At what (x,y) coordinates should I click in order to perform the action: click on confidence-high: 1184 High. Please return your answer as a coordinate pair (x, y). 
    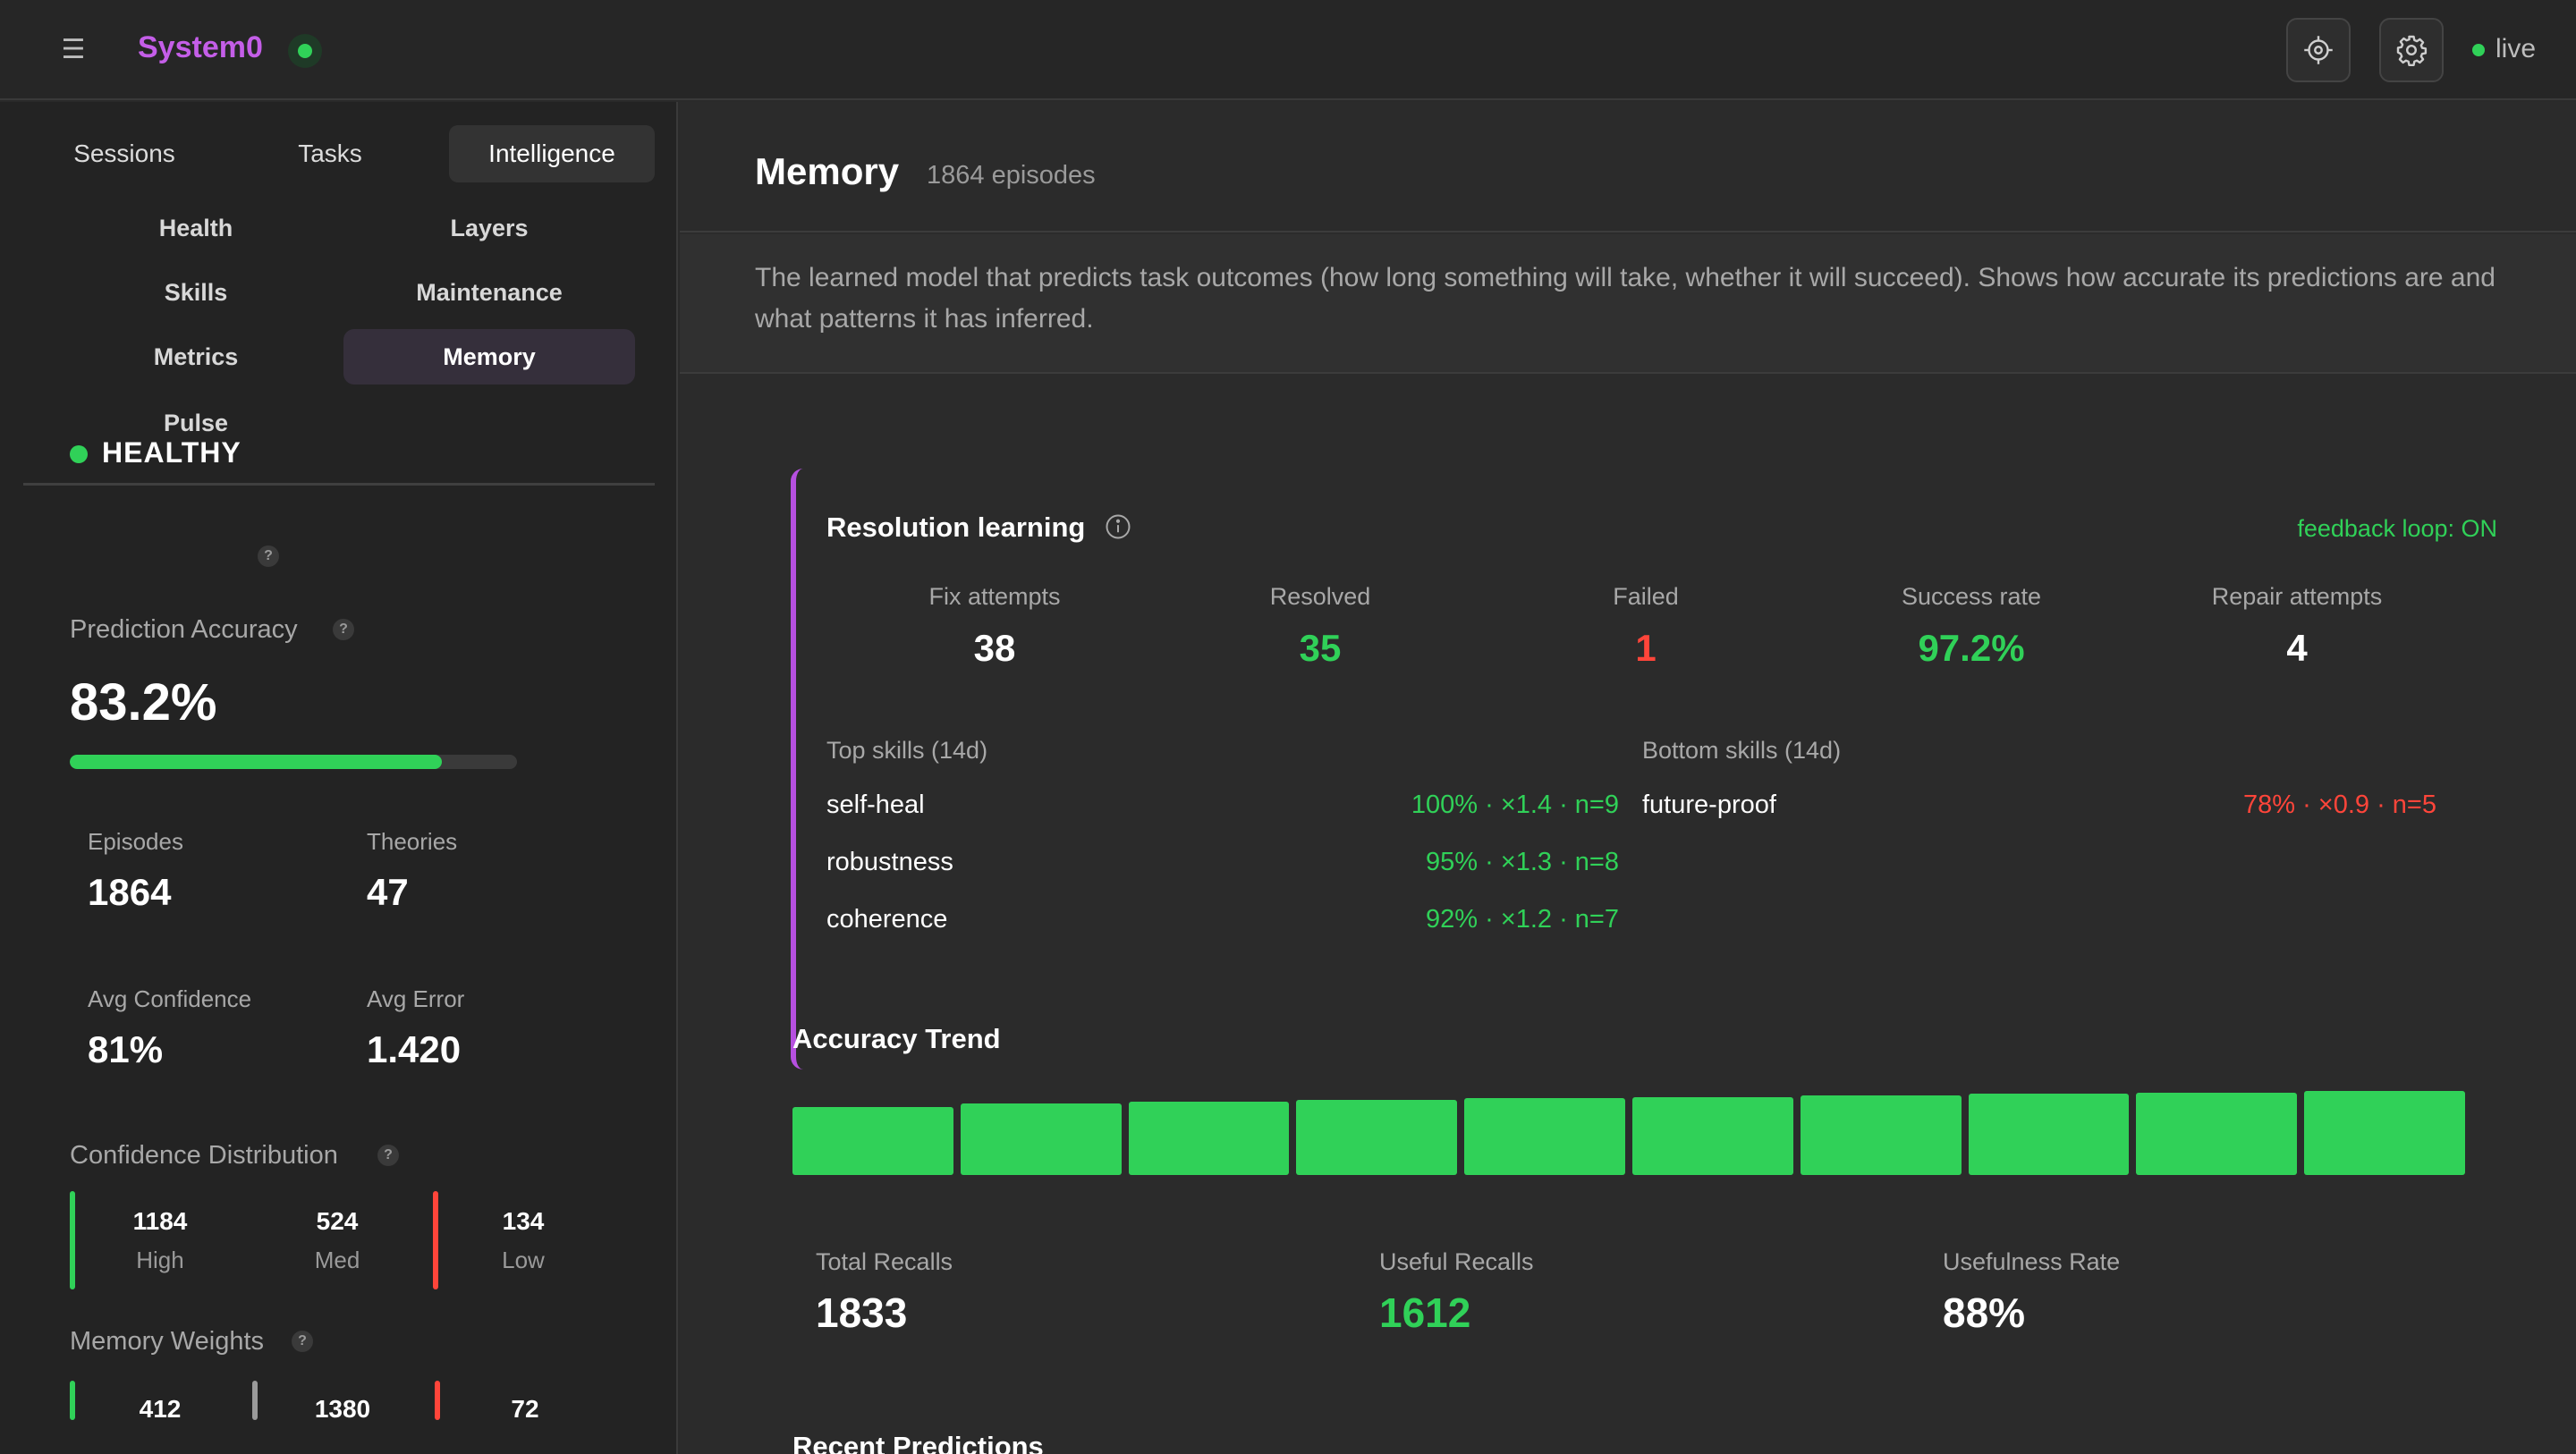
    Looking at the image, I should click on (160, 1240).